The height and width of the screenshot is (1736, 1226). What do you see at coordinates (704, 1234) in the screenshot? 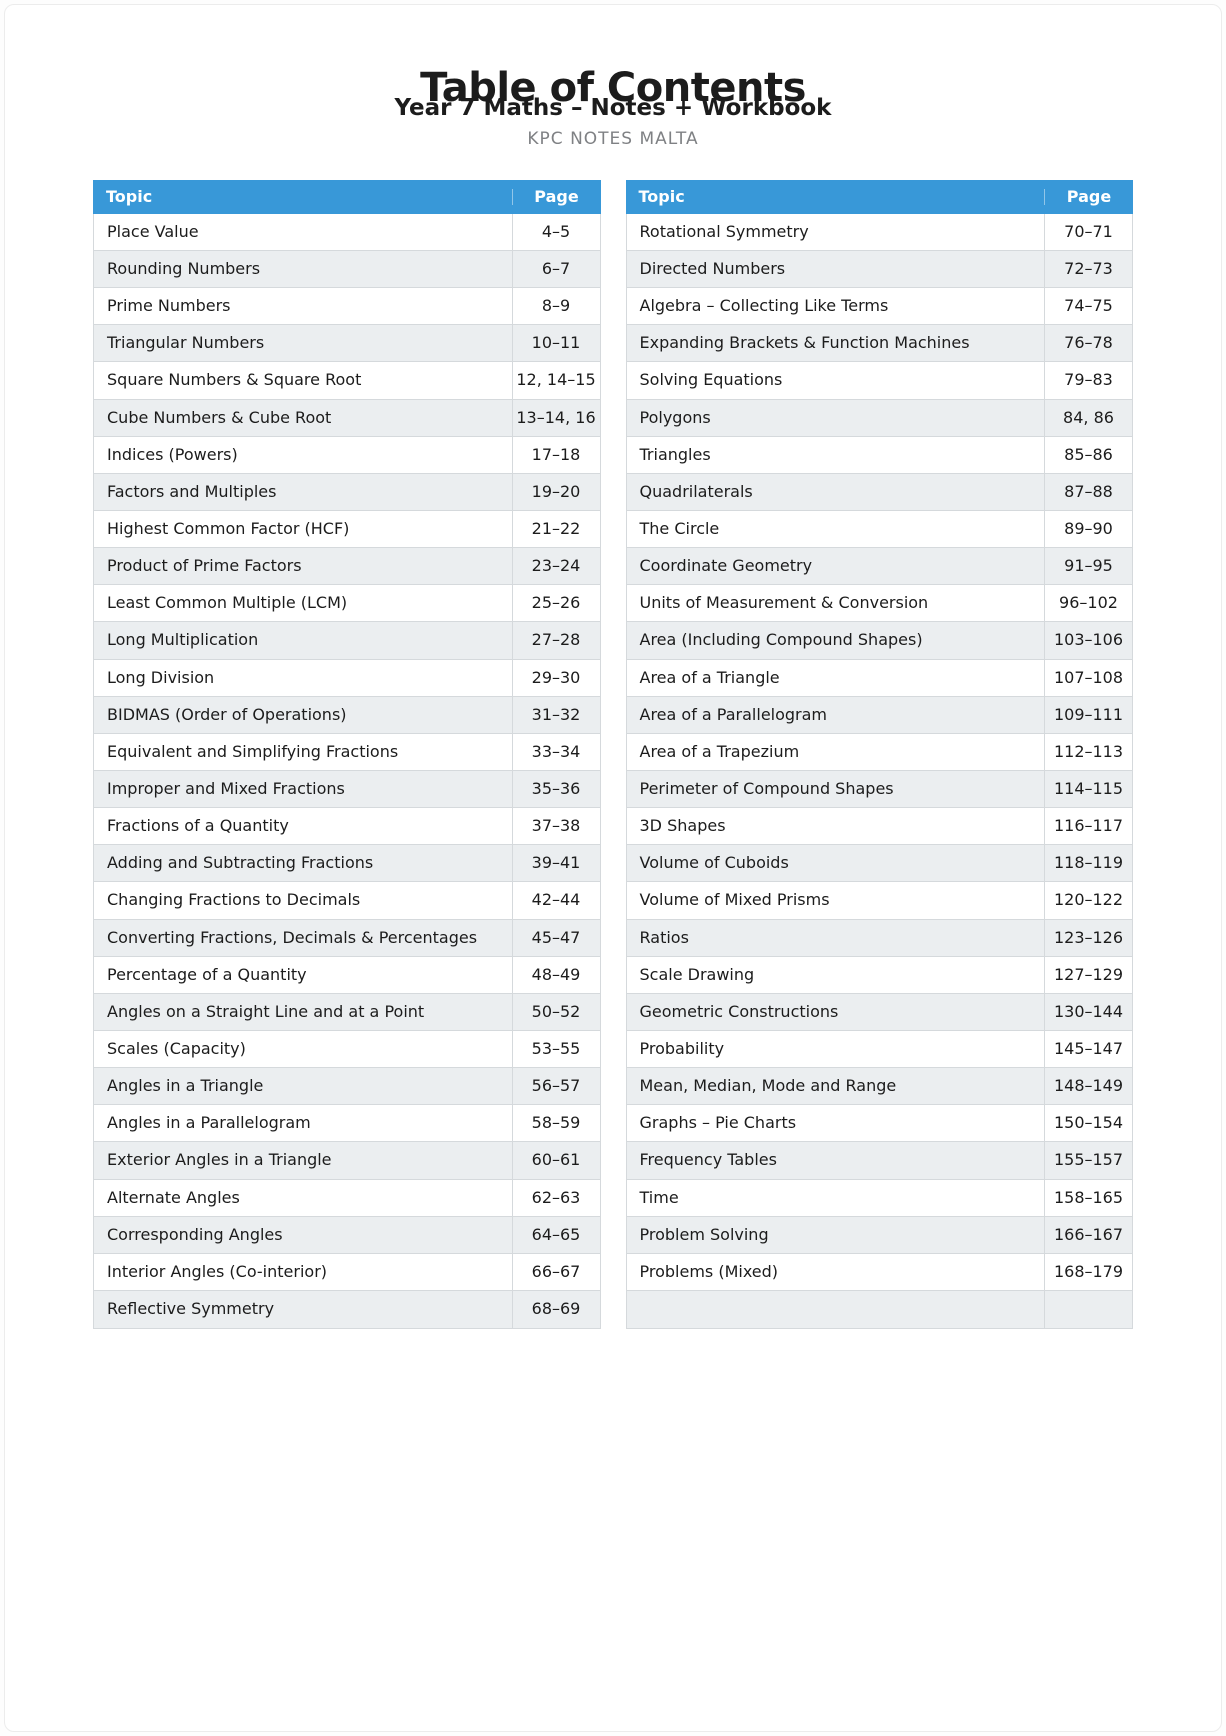
I see `topic-cell: Problem Solving` at bounding box center [704, 1234].